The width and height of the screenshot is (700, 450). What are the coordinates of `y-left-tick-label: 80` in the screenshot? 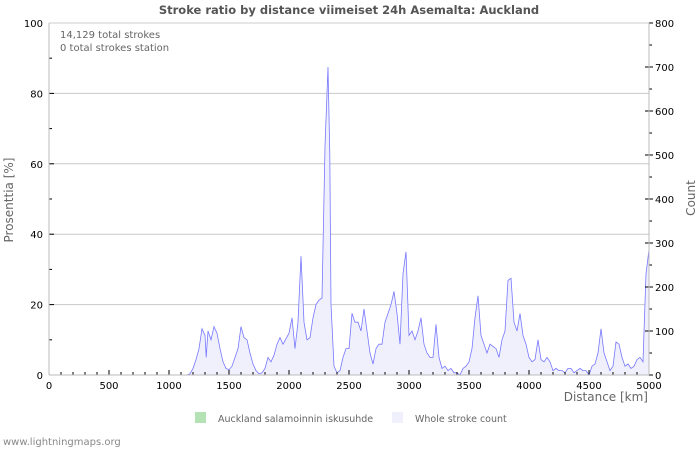 It's located at (36, 94).